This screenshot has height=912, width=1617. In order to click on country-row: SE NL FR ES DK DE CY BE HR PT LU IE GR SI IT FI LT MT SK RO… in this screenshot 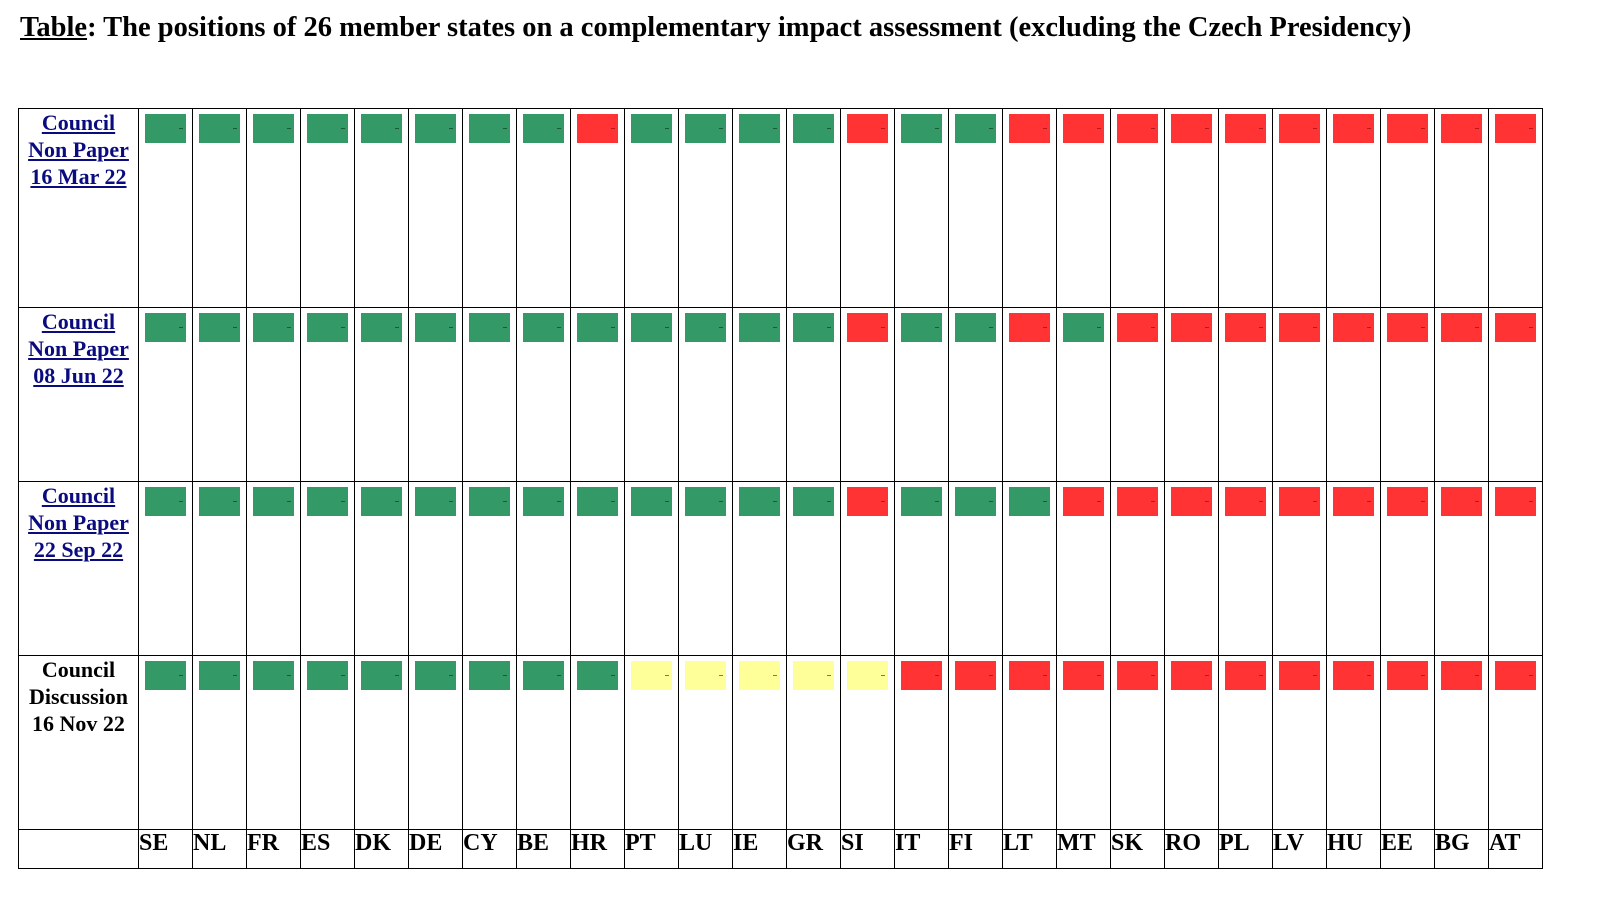, I will do `click(780, 849)`.